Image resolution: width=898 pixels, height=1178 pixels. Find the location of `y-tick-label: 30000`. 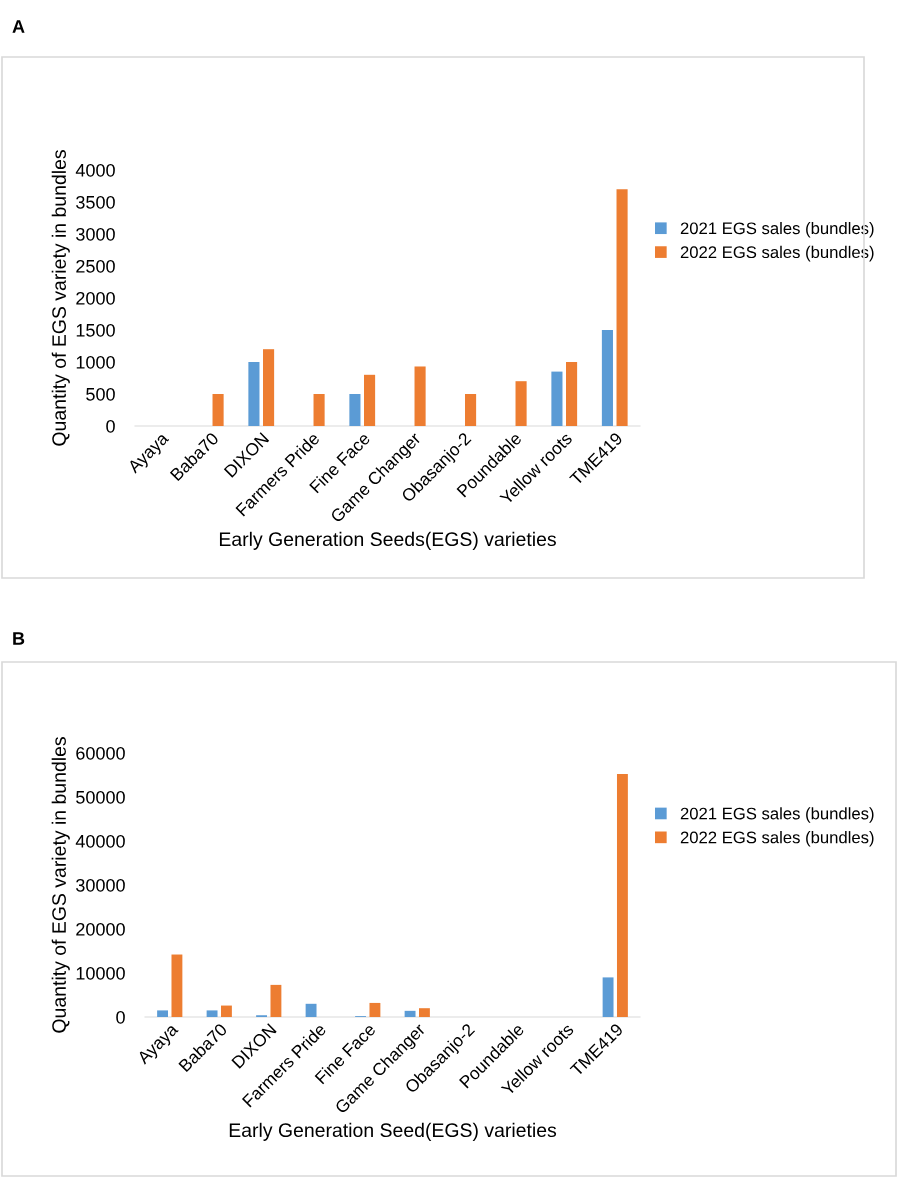

y-tick-label: 30000 is located at coordinates (100, 885).